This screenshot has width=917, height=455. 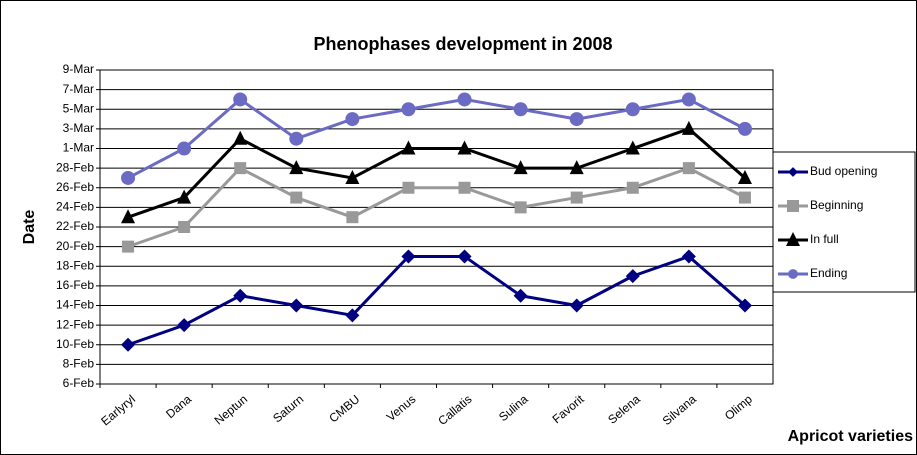 I want to click on y-tick-label: 6-Feb, so click(x=79, y=383).